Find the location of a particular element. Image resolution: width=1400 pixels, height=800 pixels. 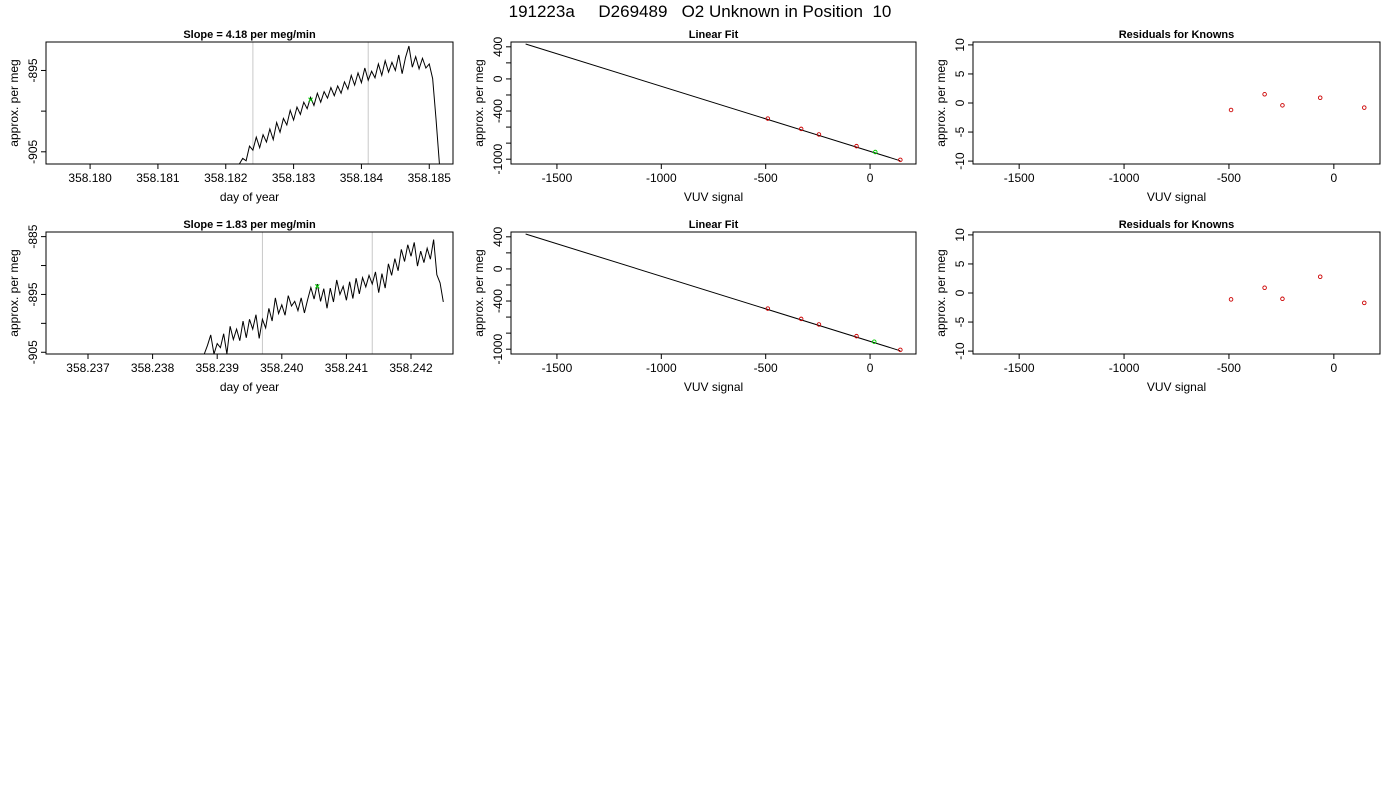

x-tick-label: 358.237 is located at coordinates (88, 368).